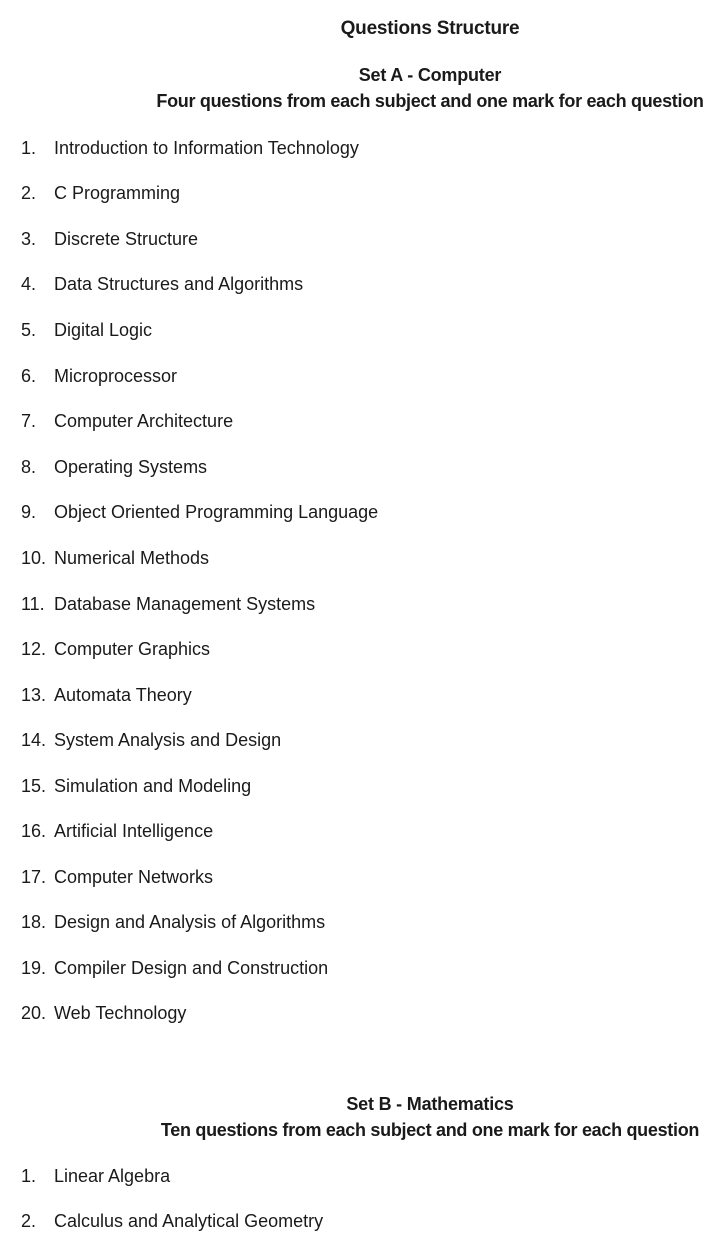  What do you see at coordinates (112, 1176) in the screenshot?
I see `subject-name: Linear Algebra` at bounding box center [112, 1176].